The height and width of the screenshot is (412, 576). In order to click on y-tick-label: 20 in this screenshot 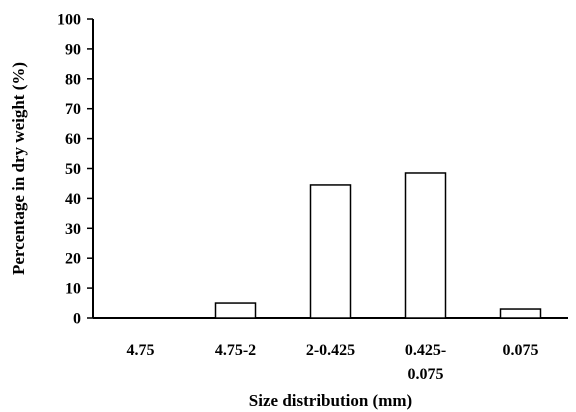, I will do `click(73, 259)`.